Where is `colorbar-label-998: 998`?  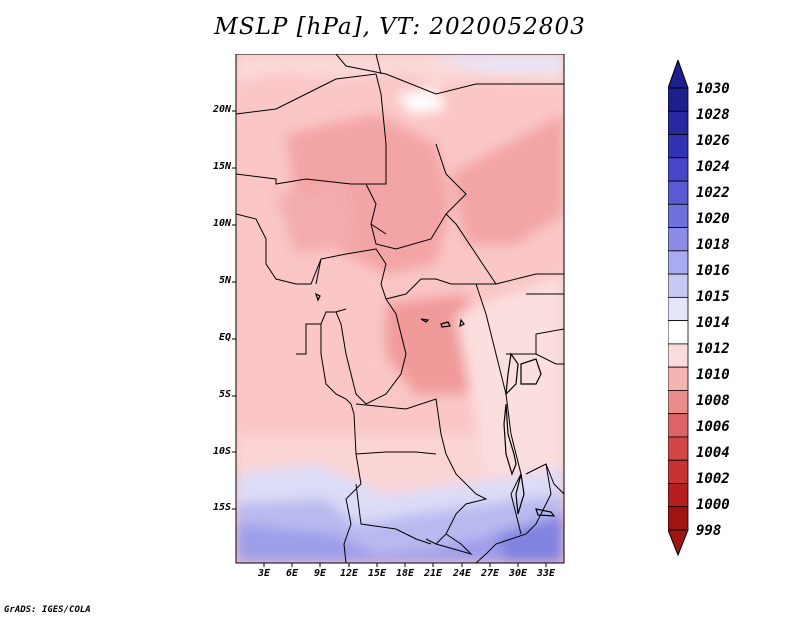 colorbar-label-998: 998 is located at coordinates (709, 531).